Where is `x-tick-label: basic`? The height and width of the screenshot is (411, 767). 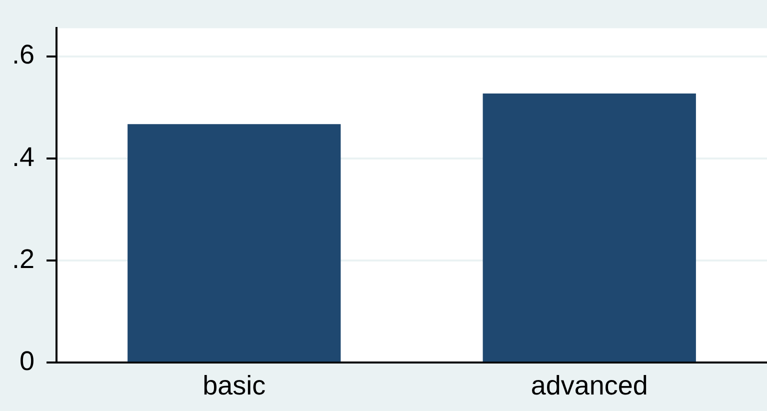
x-tick-label: basic is located at coordinates (234, 385).